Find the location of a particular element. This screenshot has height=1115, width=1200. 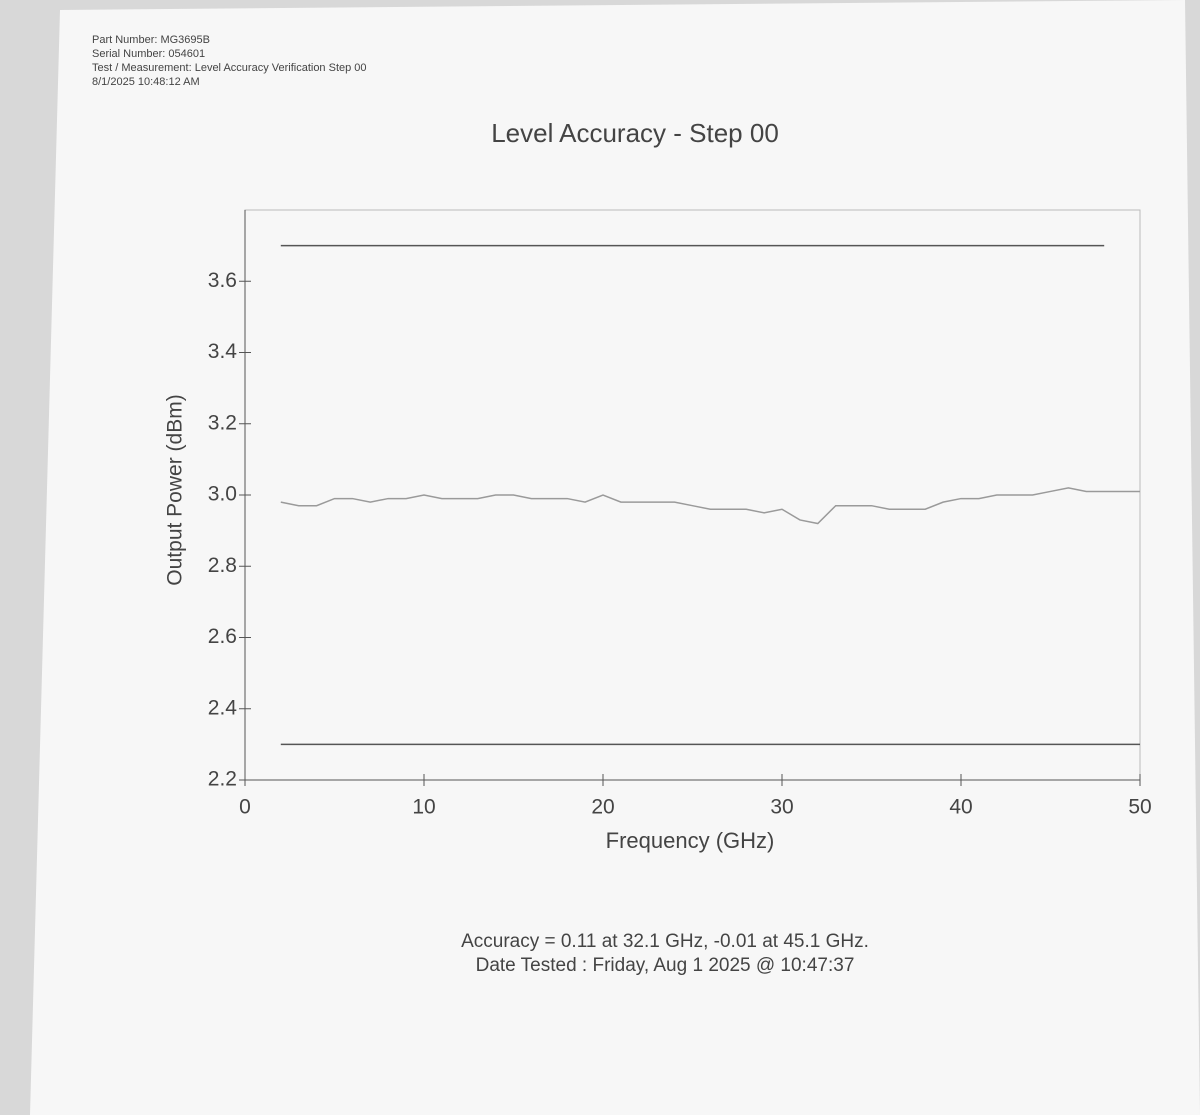

header-line: Part Number: MG3695B is located at coordinates (151, 40).